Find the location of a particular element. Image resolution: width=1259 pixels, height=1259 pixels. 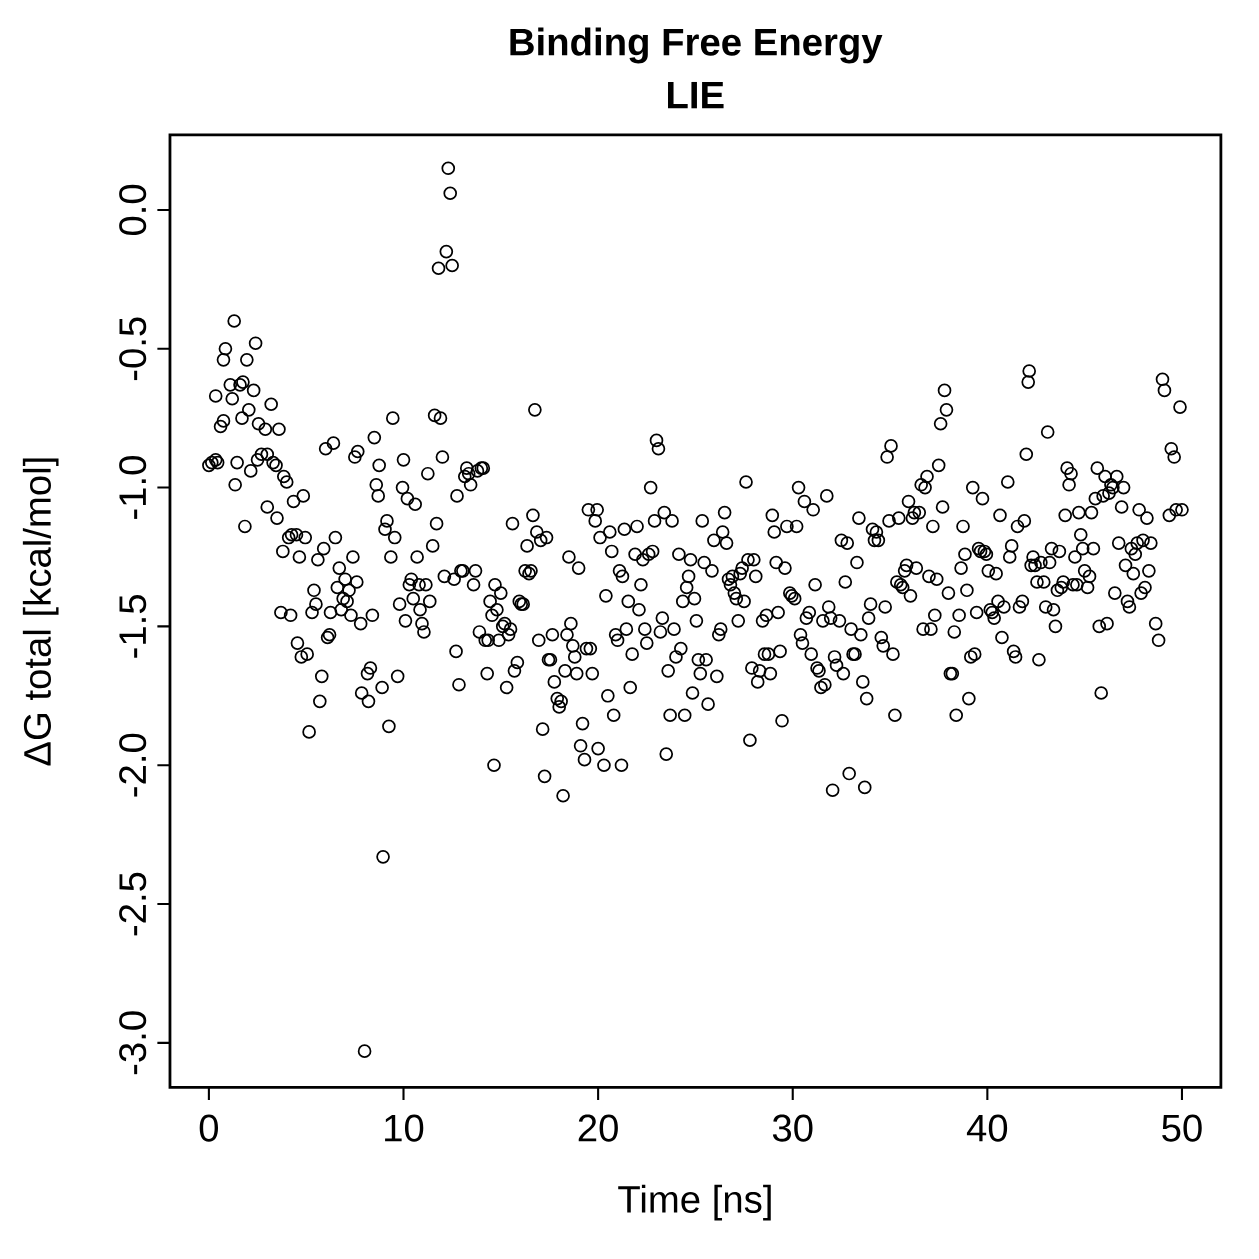

x-tick-label: 50 is located at coordinates (1182, 1128).